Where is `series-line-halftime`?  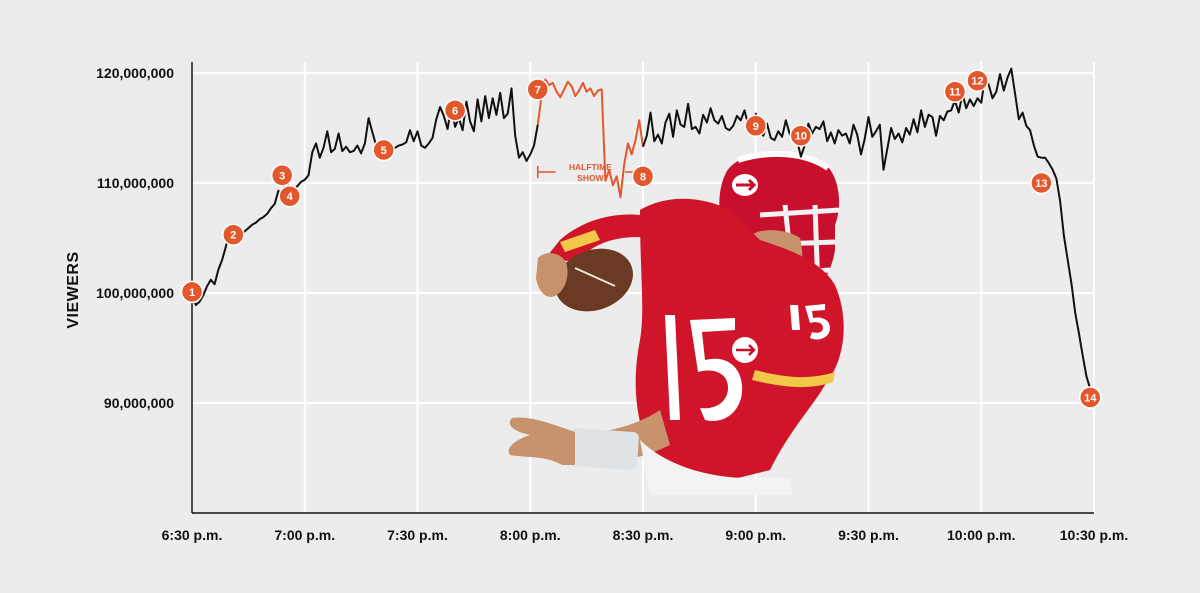
series-line-halftime is located at coordinates (590, 138).